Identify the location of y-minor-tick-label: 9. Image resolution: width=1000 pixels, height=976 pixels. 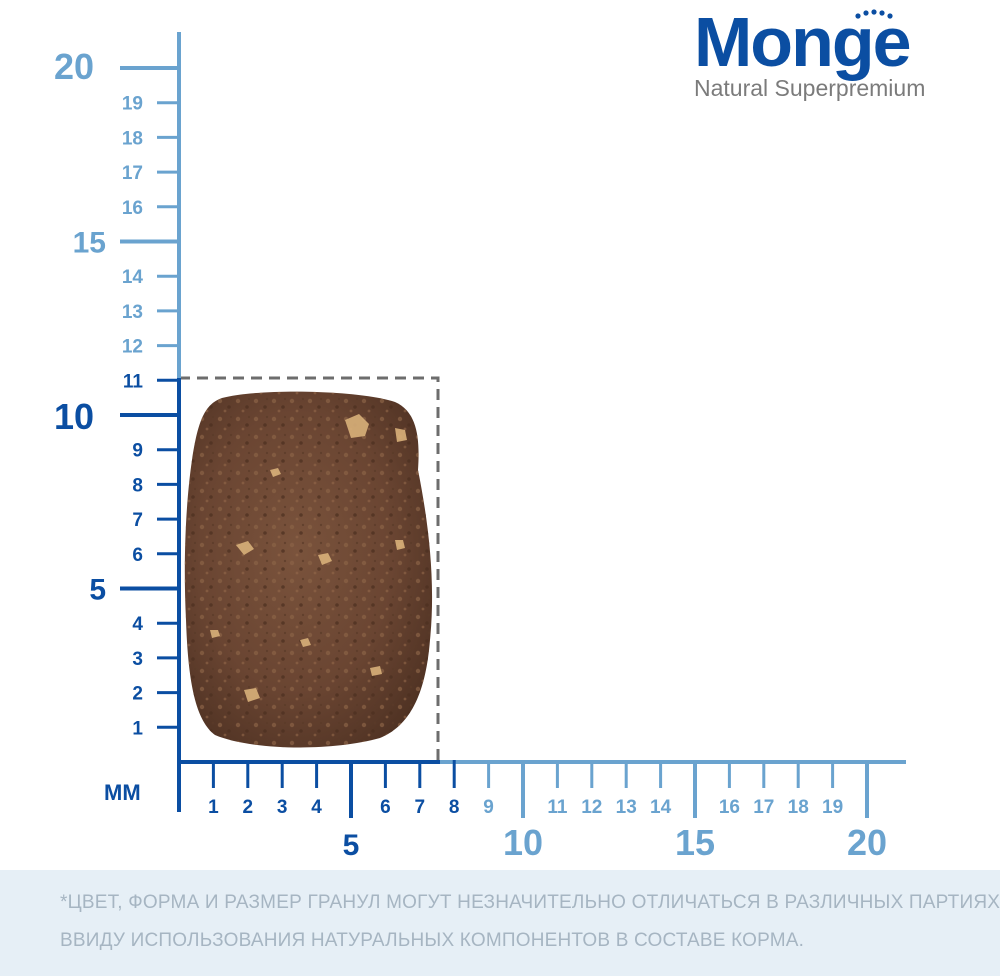
(137, 451).